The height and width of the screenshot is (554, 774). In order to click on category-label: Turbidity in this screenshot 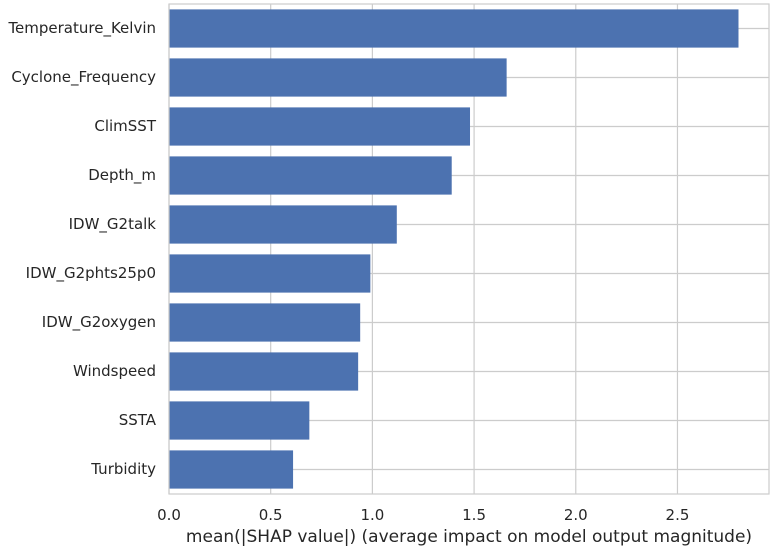, I will do `click(123, 469)`.